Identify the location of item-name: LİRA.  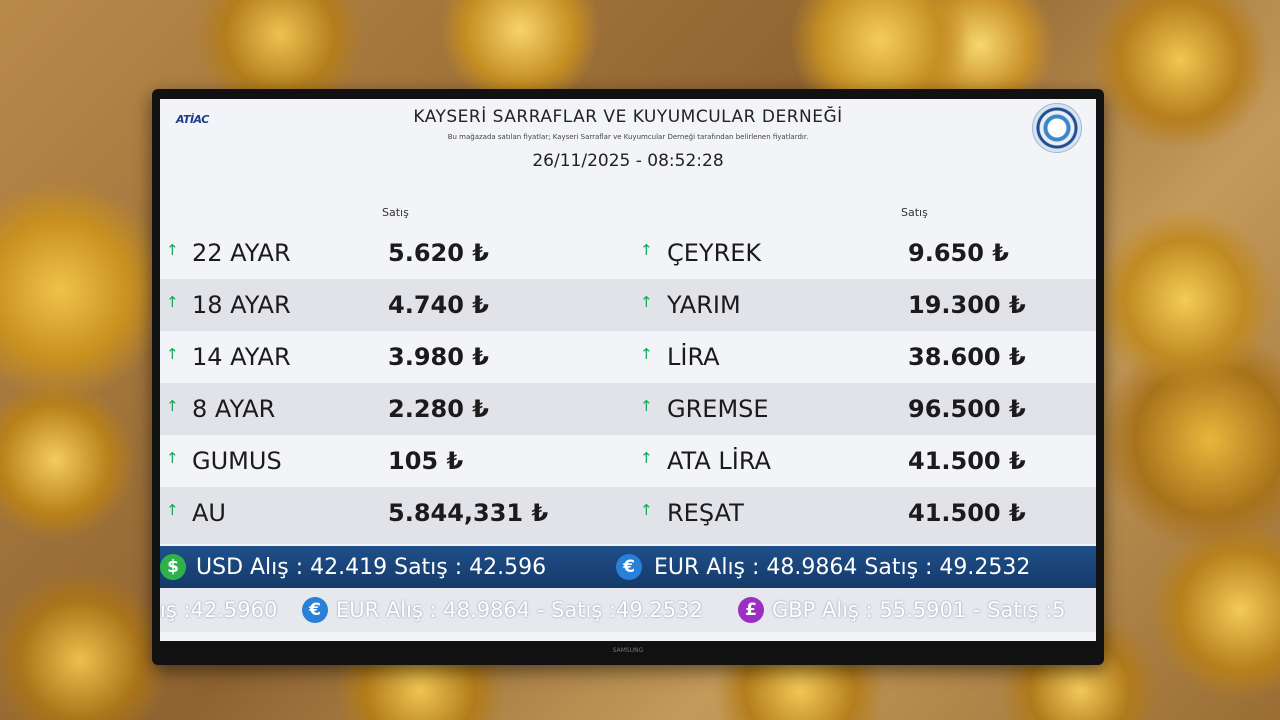
(693, 357).